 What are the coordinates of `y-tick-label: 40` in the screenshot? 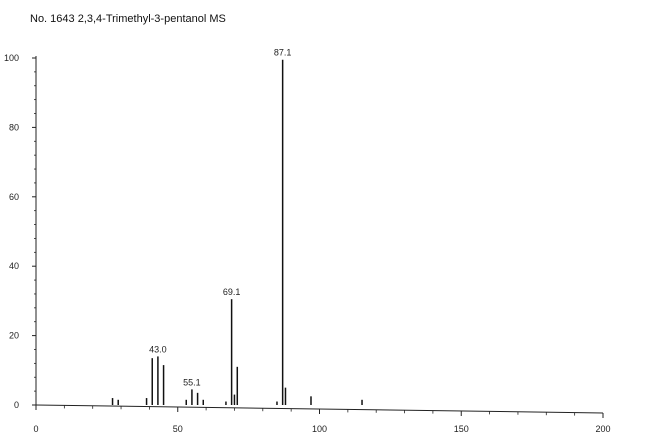 It's located at (14, 266).